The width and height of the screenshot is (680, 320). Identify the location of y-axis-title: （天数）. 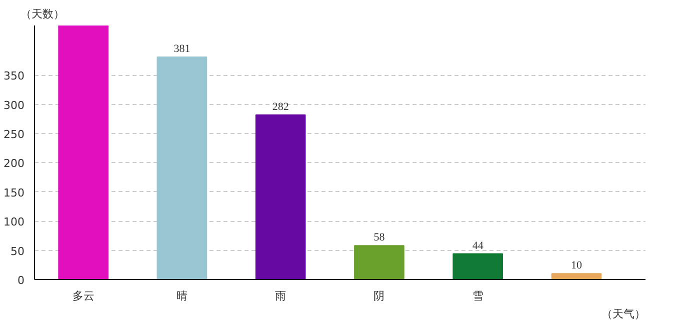
(42, 14).